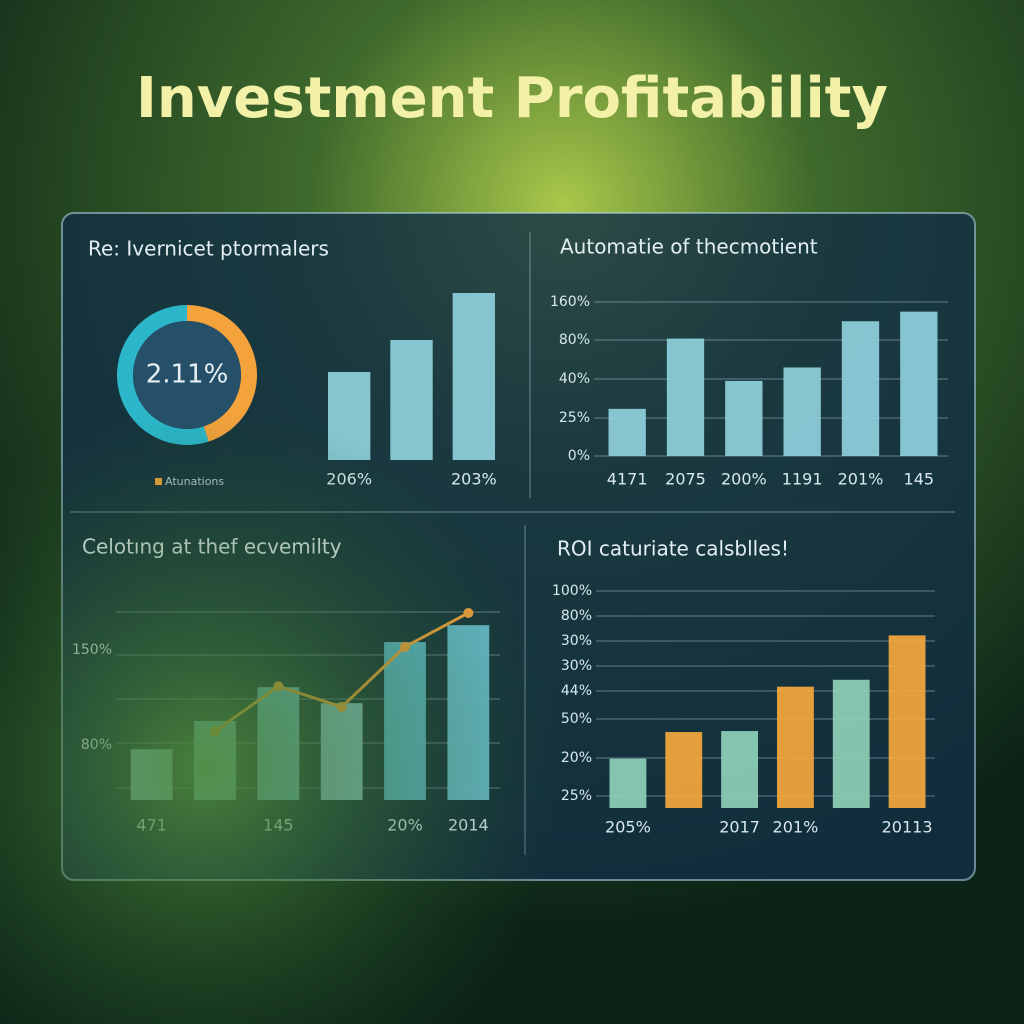 Image resolution: width=1024 pixels, height=1028 pixels. Describe the element at coordinates (574, 379) in the screenshot. I see `y-tick-label: 40%` at that location.